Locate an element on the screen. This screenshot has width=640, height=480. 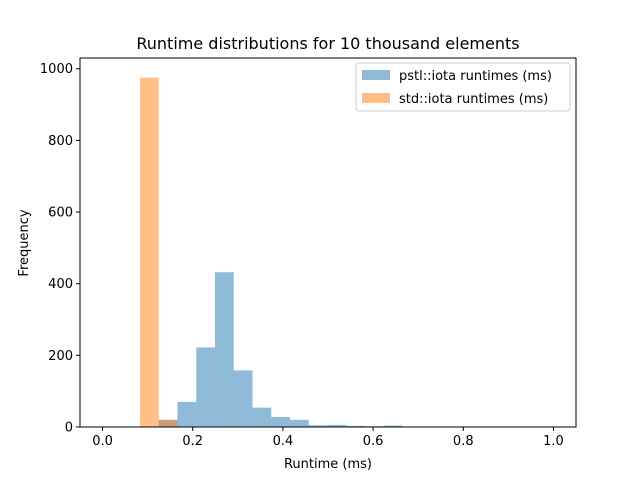
bar-series0-bin6 is located at coordinates (262, 417).